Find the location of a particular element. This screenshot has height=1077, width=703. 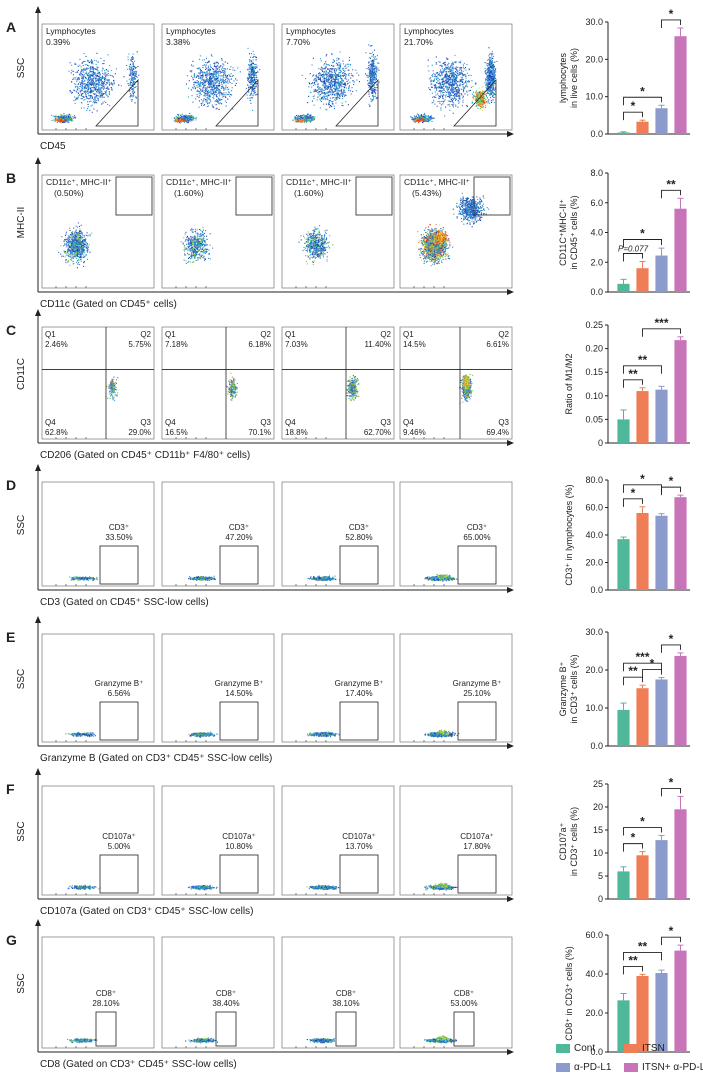

y-axis-arrow is located at coordinates (38, 9).